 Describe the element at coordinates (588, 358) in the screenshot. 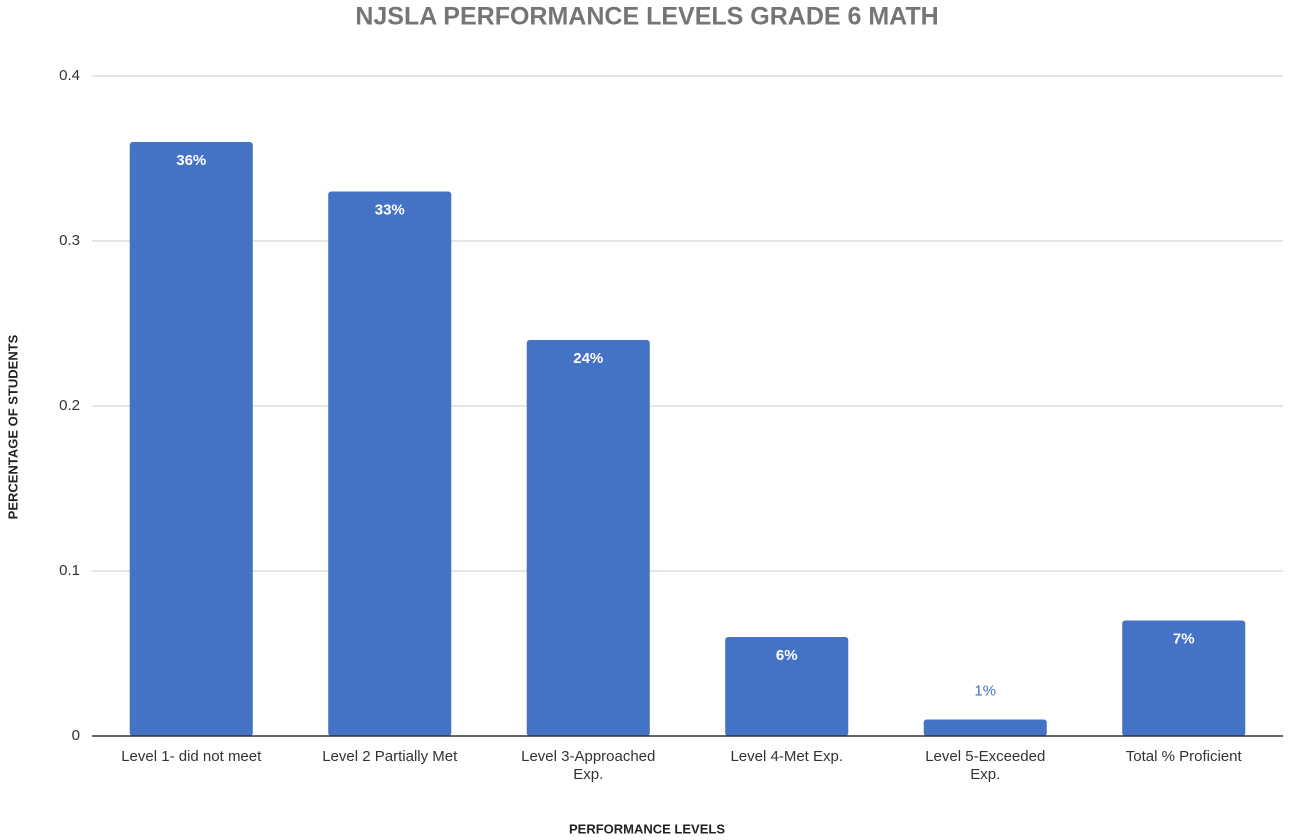

I see `data-label: 24%` at that location.